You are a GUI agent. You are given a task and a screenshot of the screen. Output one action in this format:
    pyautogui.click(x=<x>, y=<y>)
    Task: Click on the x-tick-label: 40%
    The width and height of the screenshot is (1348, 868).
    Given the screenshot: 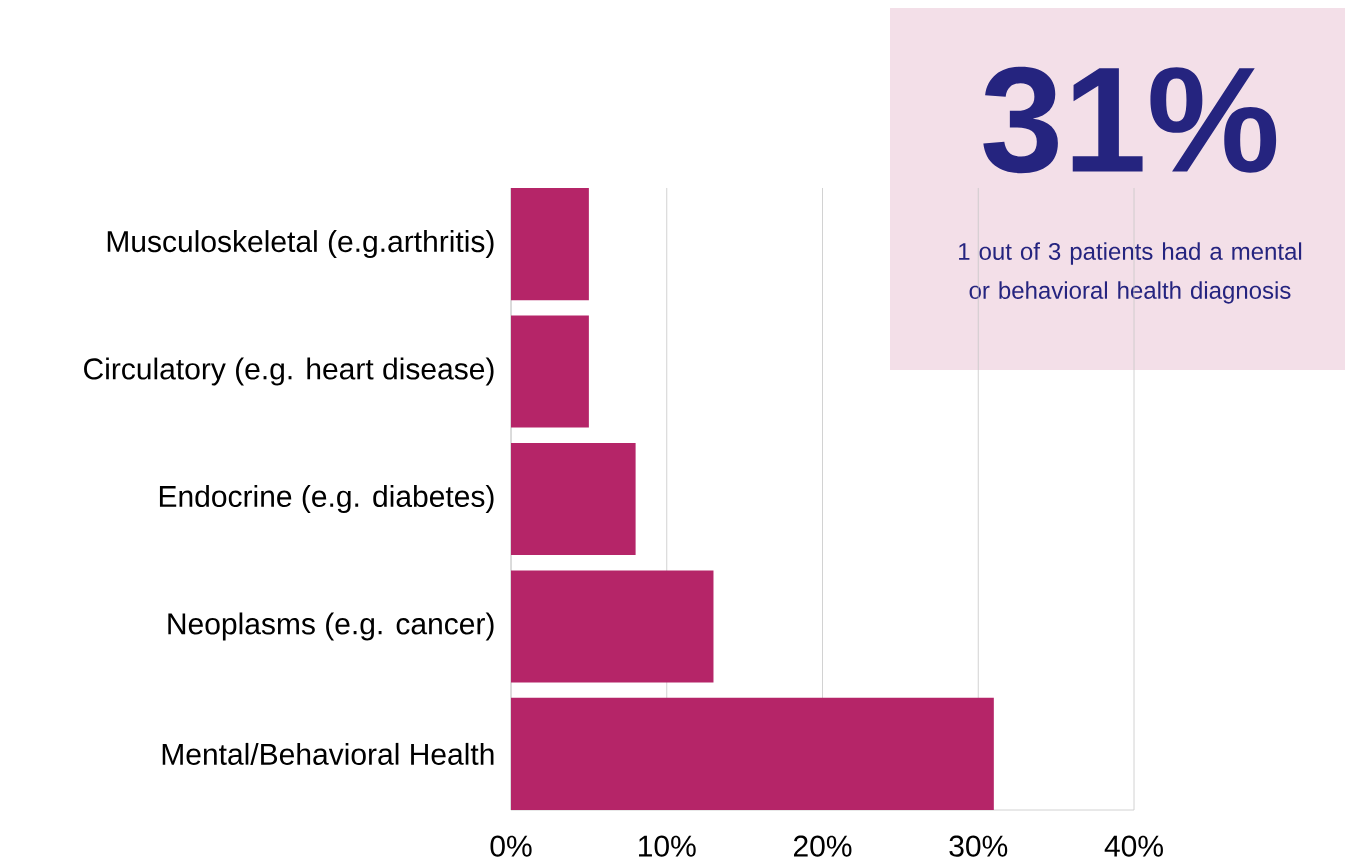 What is the action you would take?
    pyautogui.click(x=1133, y=846)
    